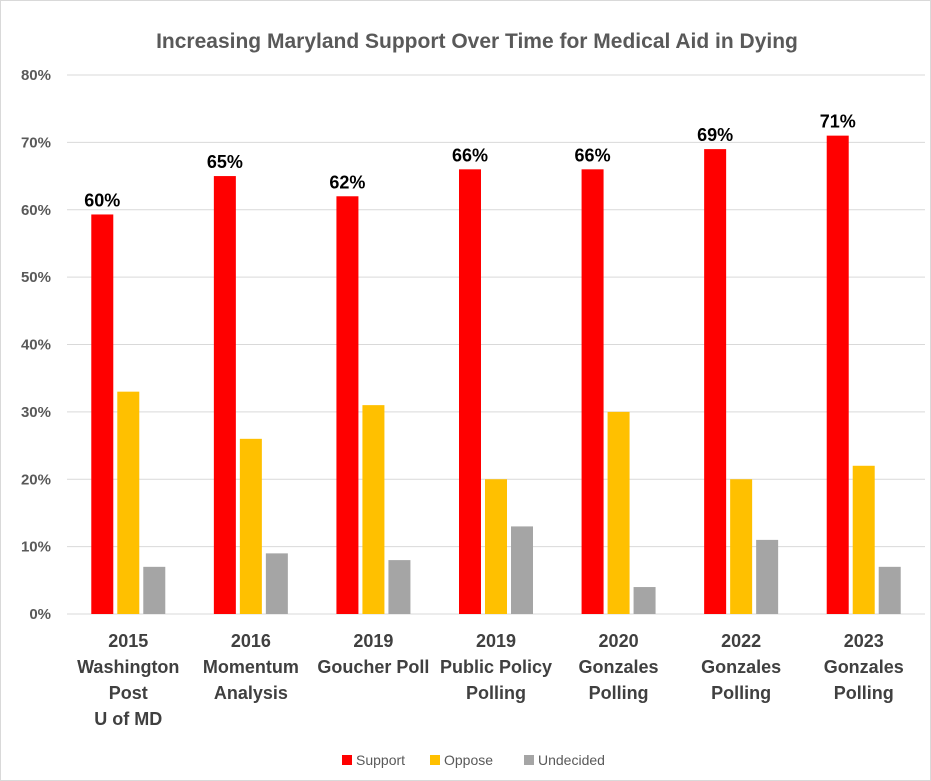 The width and height of the screenshot is (931, 781). I want to click on y-tick-label: 80%, so click(36, 75).